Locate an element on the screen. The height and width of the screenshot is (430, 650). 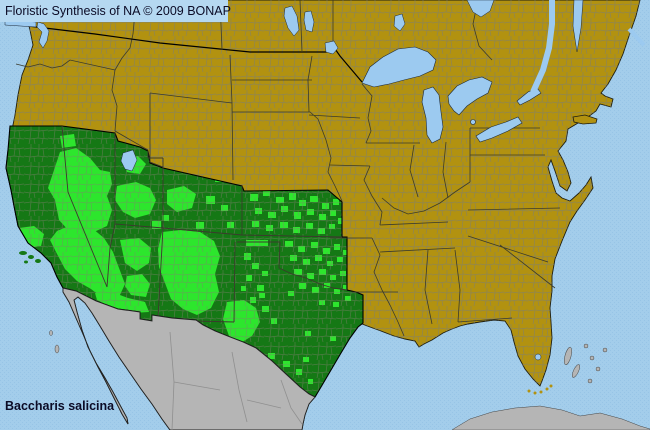
bay-of-fundy is located at coordinates (636, 37).